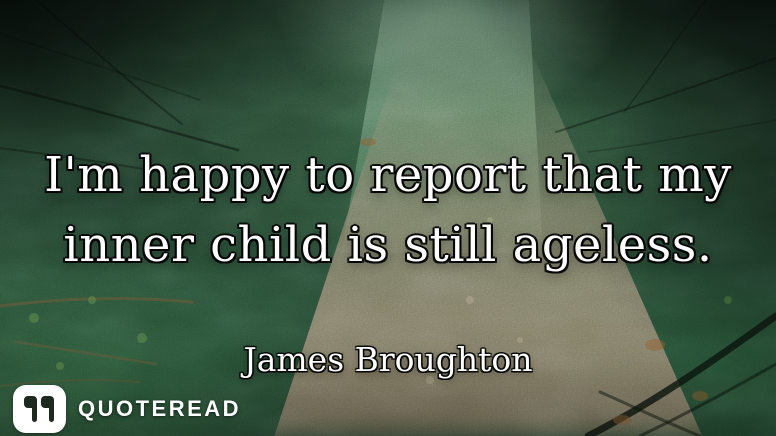 Image resolution: width=776 pixels, height=436 pixels. Describe the element at coordinates (388, 245) in the screenshot. I see `quote-line-2: inner child is still ageless.` at that location.